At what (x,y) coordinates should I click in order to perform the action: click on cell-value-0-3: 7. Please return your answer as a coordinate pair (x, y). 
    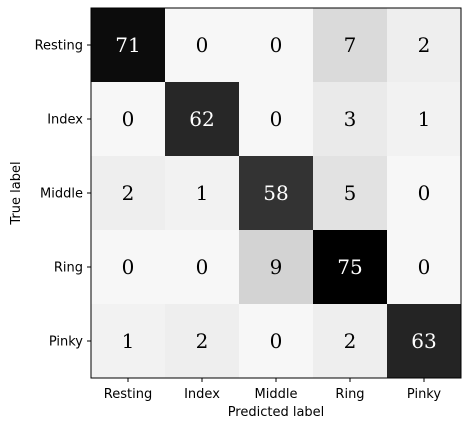
    Looking at the image, I should click on (350, 45).